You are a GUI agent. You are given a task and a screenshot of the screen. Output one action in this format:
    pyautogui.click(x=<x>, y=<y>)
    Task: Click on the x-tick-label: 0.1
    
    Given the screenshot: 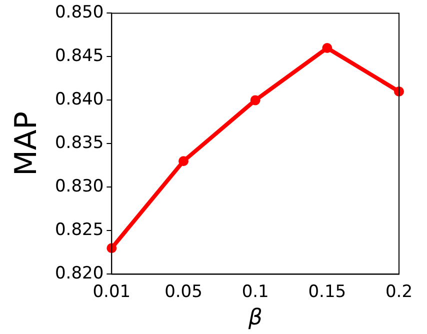 What is the action you would take?
    pyautogui.click(x=255, y=292)
    